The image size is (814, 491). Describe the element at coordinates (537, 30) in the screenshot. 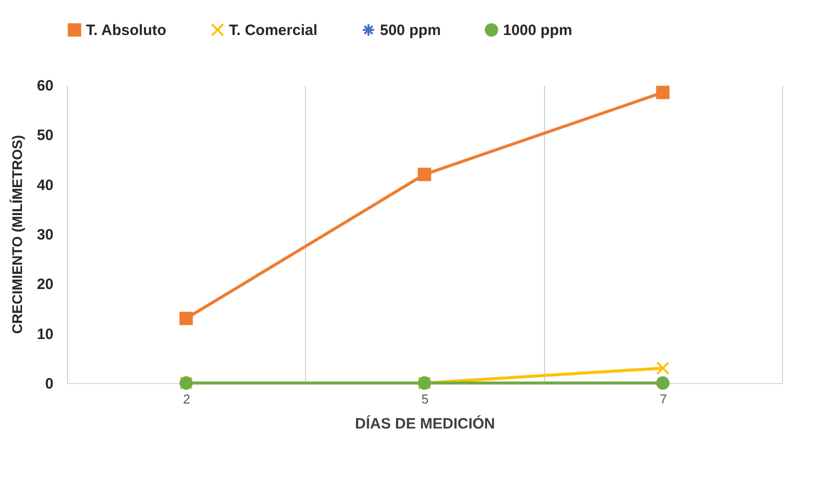

I see `legend-label: 1000 ppm` at that location.